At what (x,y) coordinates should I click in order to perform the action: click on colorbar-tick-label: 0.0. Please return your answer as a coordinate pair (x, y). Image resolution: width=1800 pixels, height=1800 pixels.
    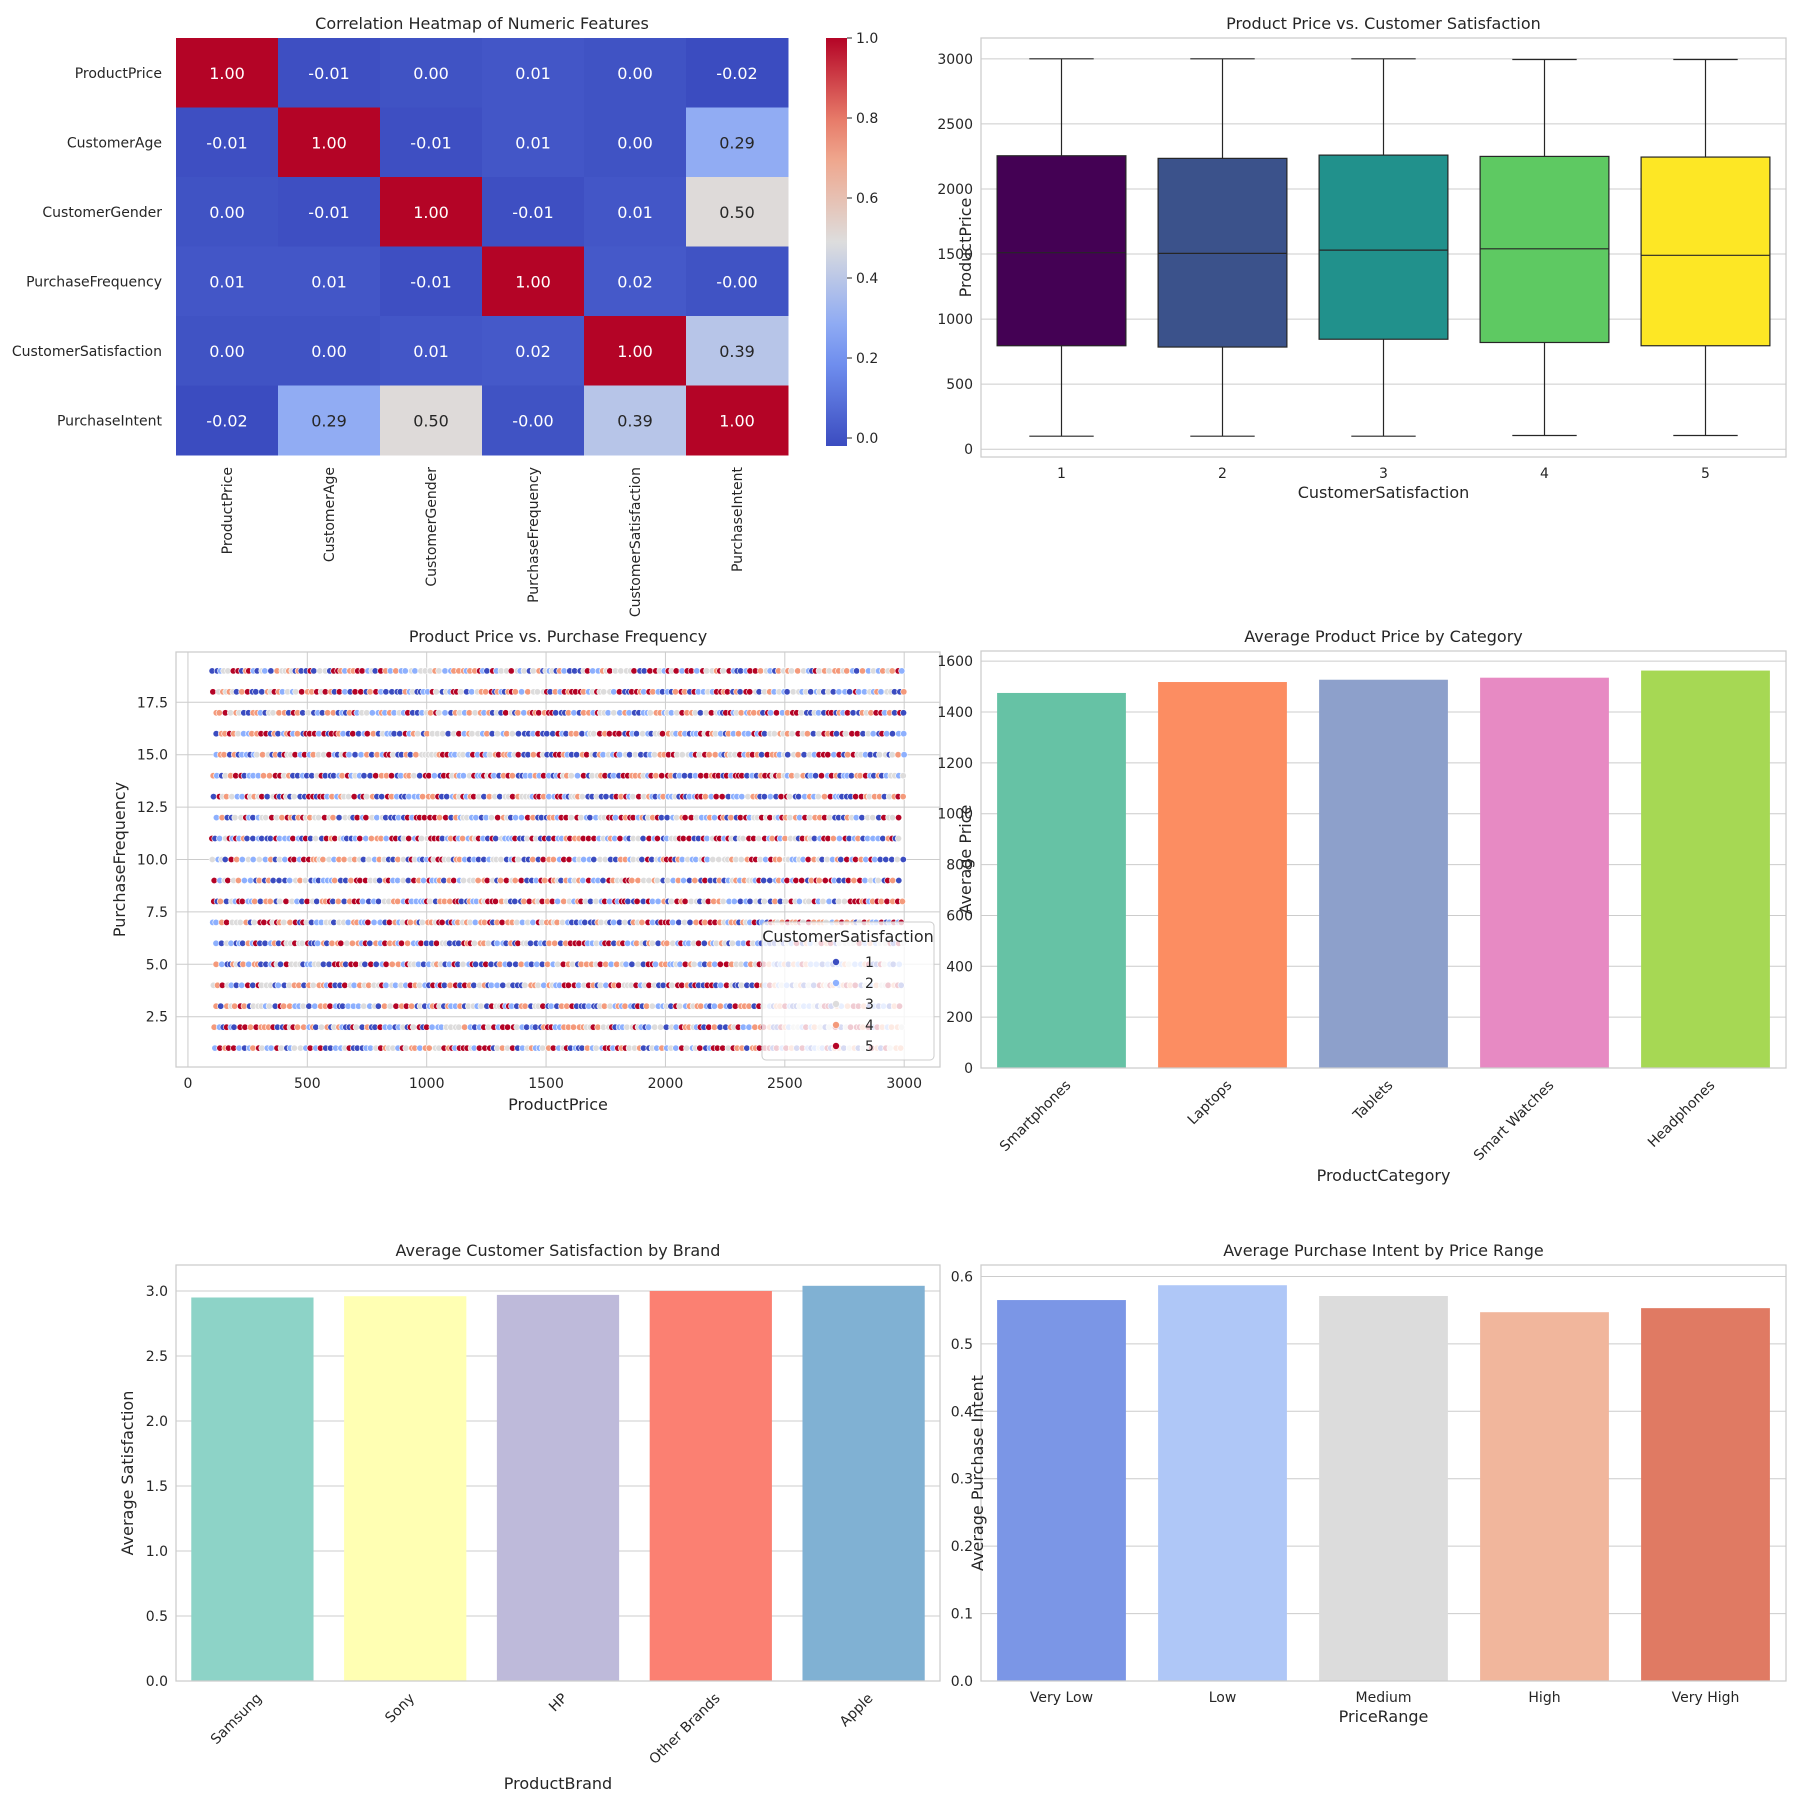
    Looking at the image, I should click on (867, 439).